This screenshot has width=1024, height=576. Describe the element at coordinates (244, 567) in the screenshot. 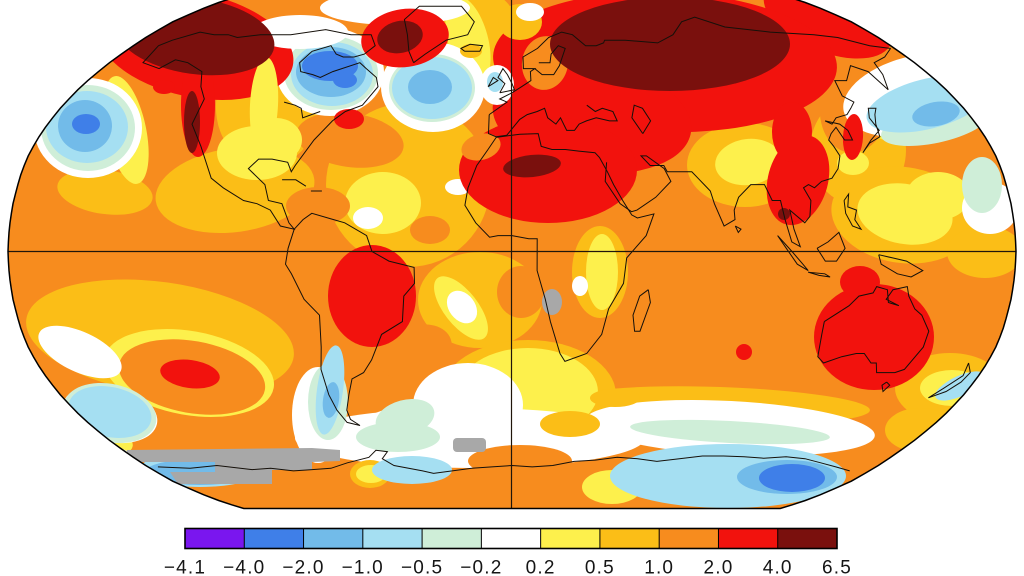

I see `svg-text: −4.0` at that location.